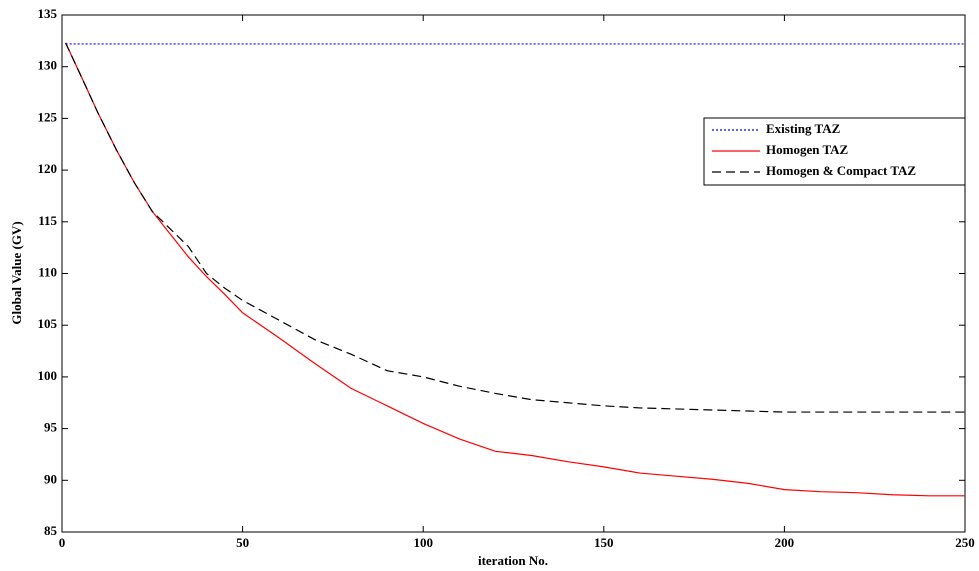  What do you see at coordinates (242, 542) in the screenshot?
I see `x-tick-label: 50` at bounding box center [242, 542].